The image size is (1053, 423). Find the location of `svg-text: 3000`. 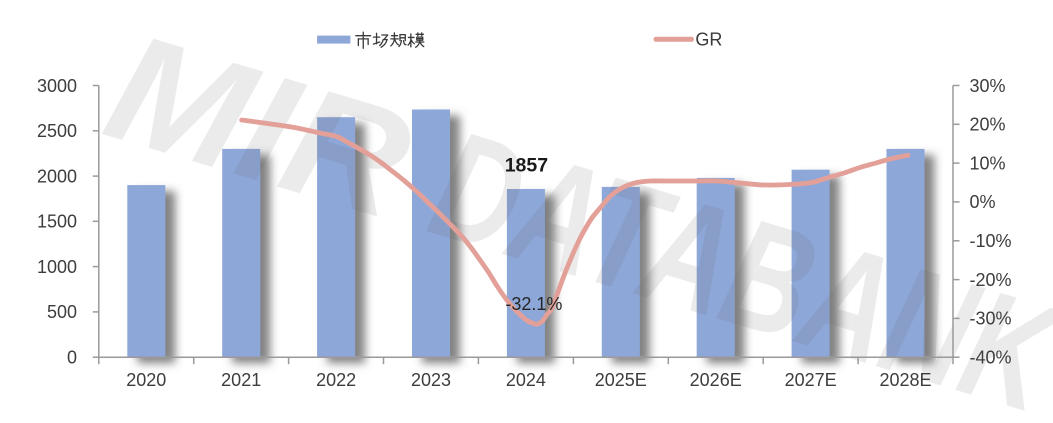

svg-text: 3000 is located at coordinates (57, 86).